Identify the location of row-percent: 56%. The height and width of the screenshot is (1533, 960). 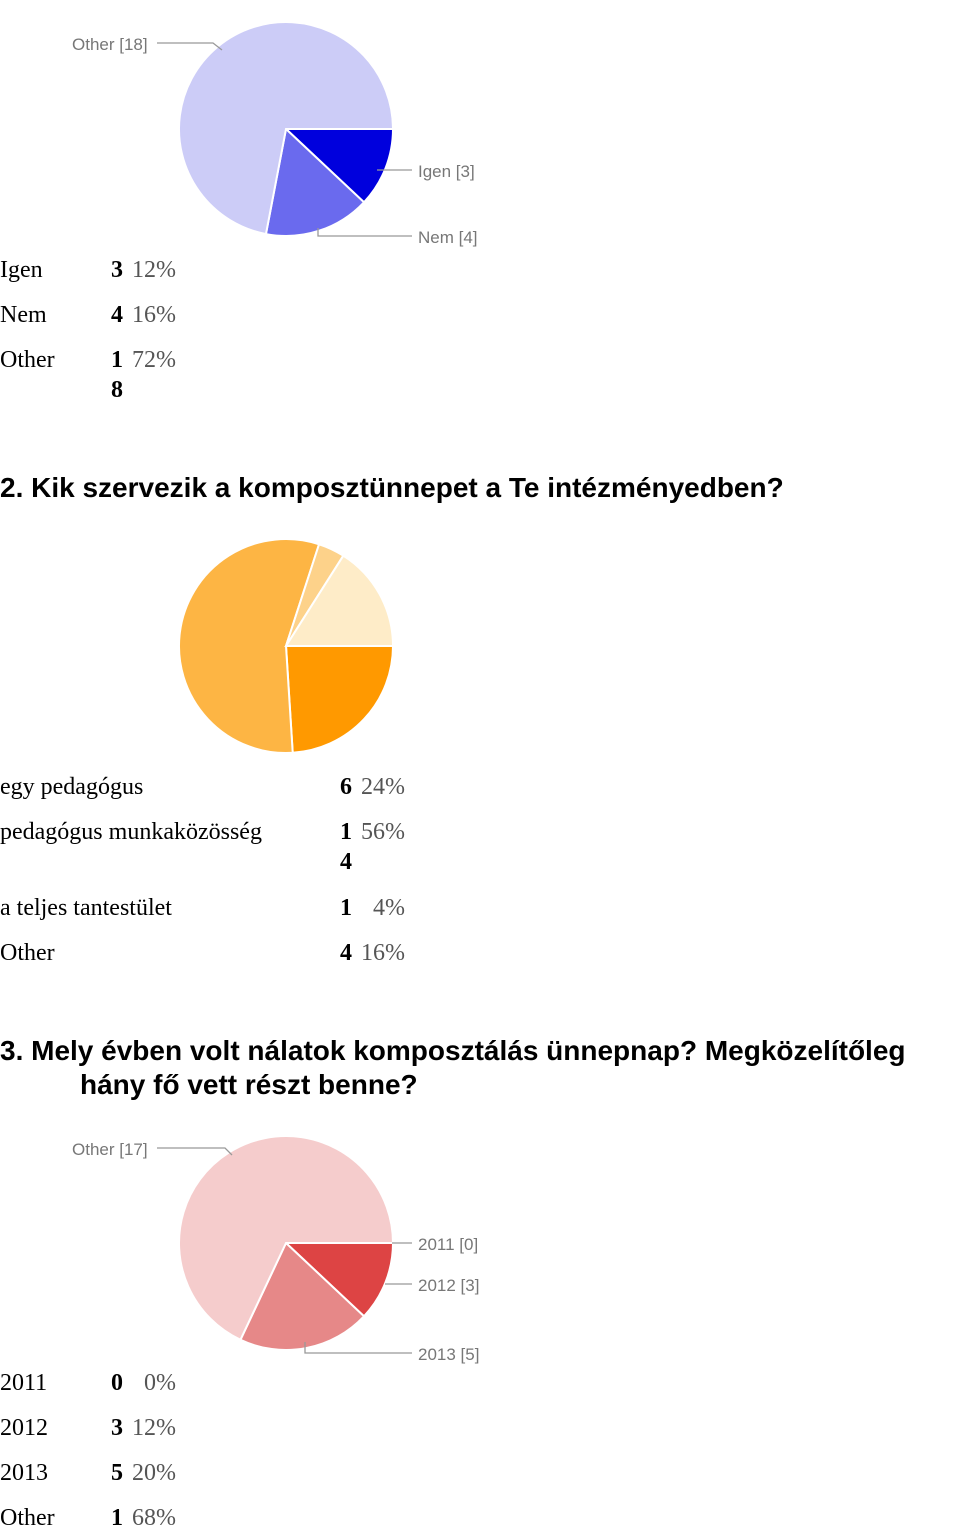
(383, 832).